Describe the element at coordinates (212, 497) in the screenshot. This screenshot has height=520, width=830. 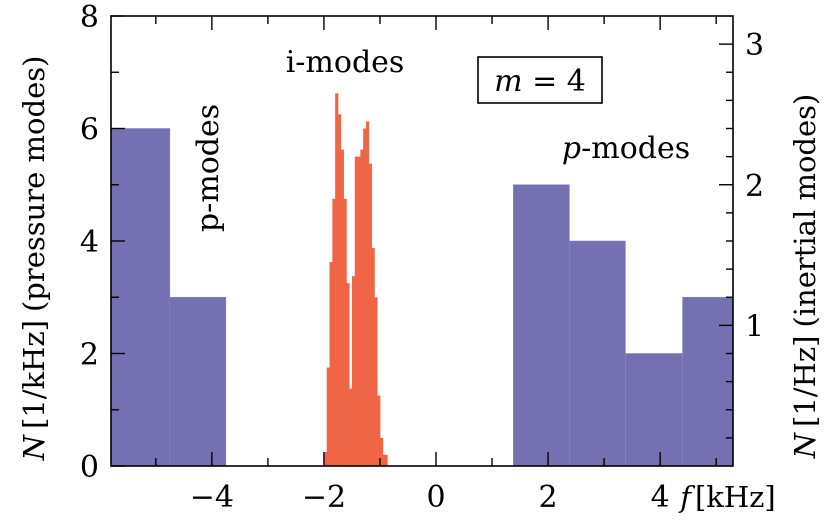
I see `x-tick-label: −4` at that location.